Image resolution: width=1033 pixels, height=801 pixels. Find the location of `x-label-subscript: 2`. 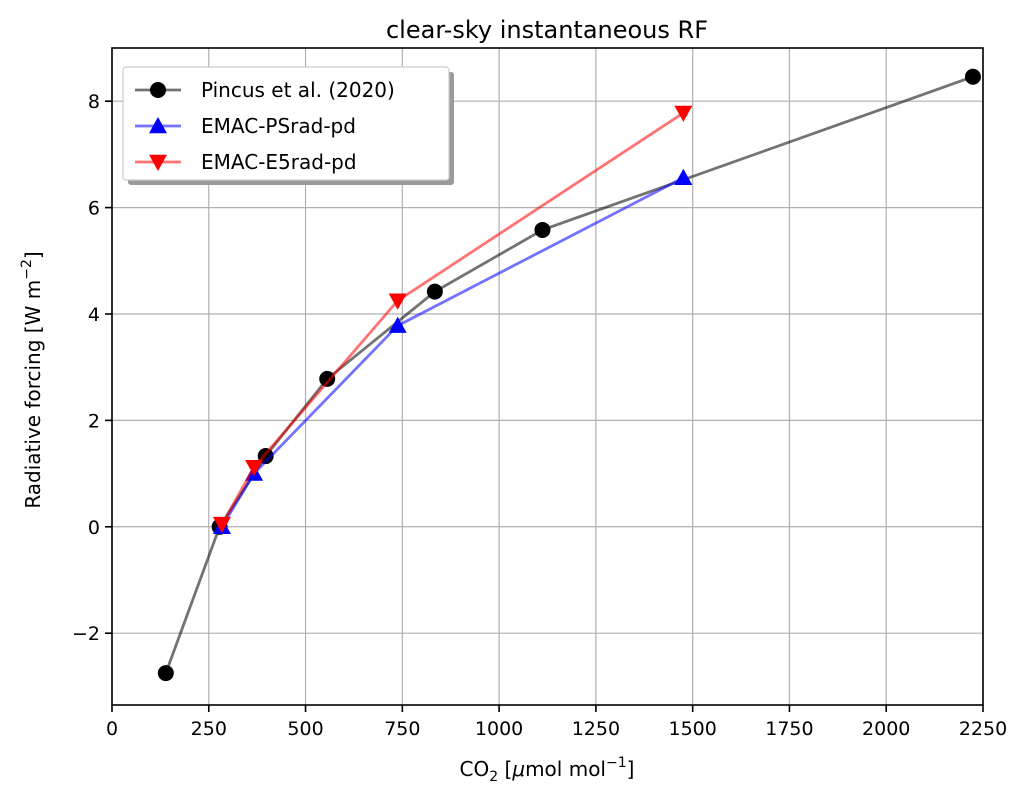

x-label-subscript: 2 is located at coordinates (493, 777).